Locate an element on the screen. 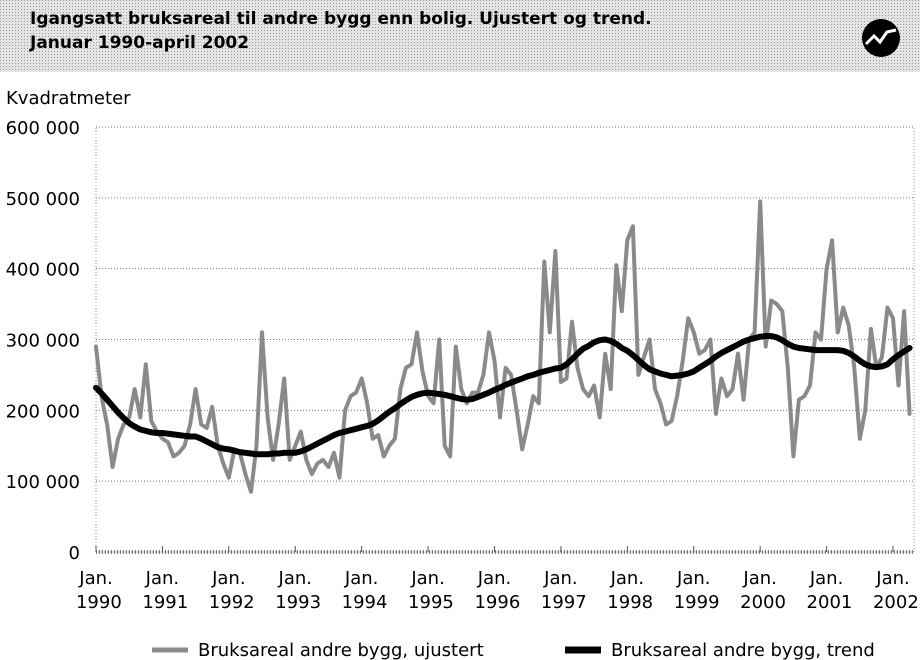 The height and width of the screenshot is (660, 920). logo is located at coordinates (881, 38).